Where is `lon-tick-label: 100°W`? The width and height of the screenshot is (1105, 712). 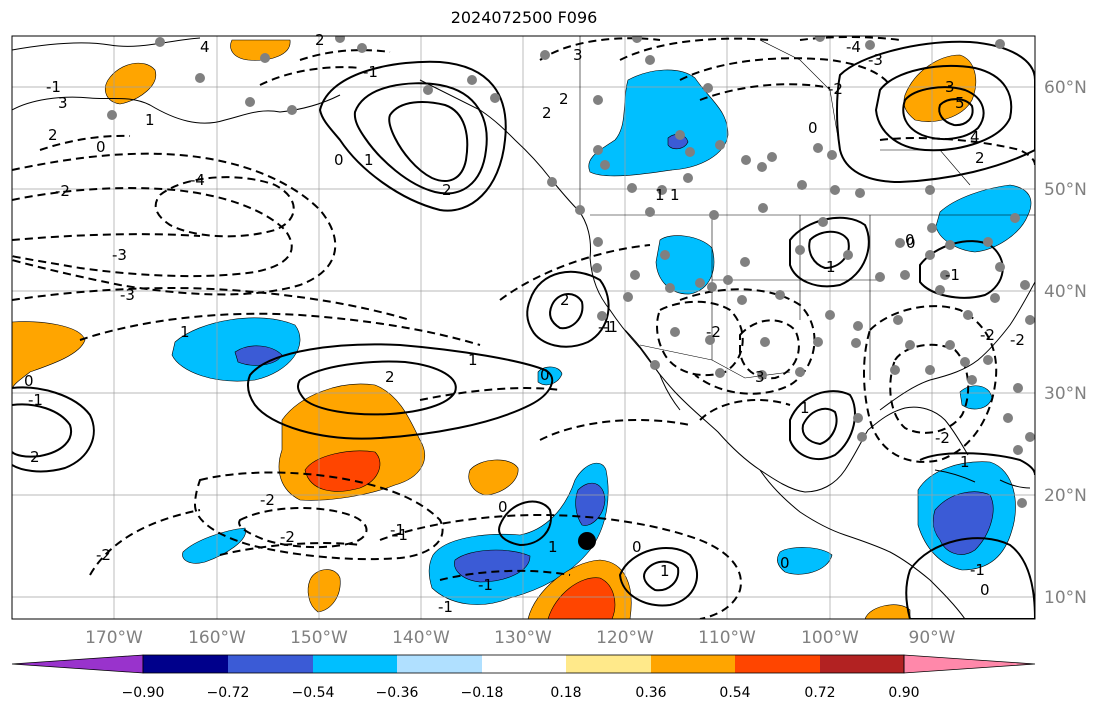 lon-tick-label: 100°W is located at coordinates (830, 638).